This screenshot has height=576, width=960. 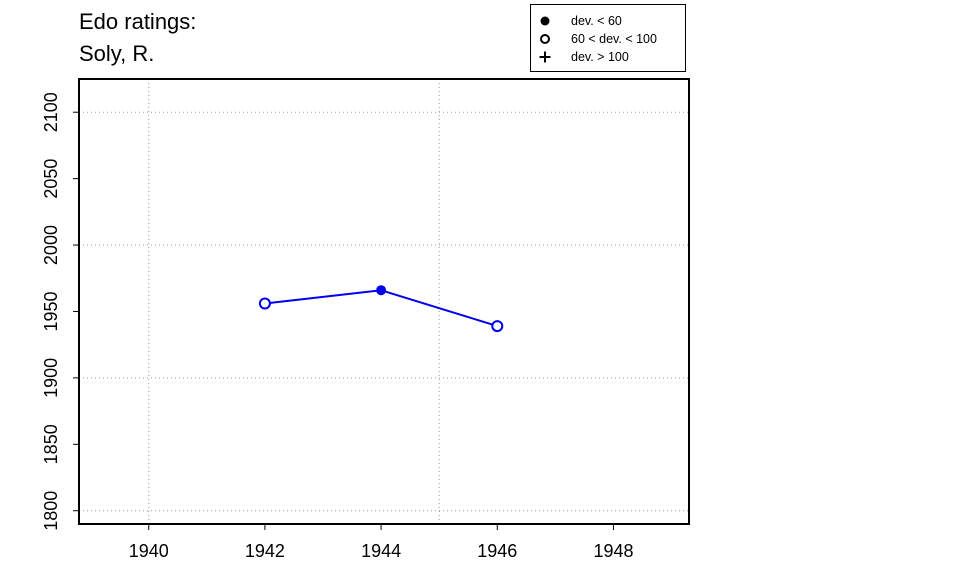 What do you see at coordinates (613, 551) in the screenshot?
I see `x-tick-label: 1948` at bounding box center [613, 551].